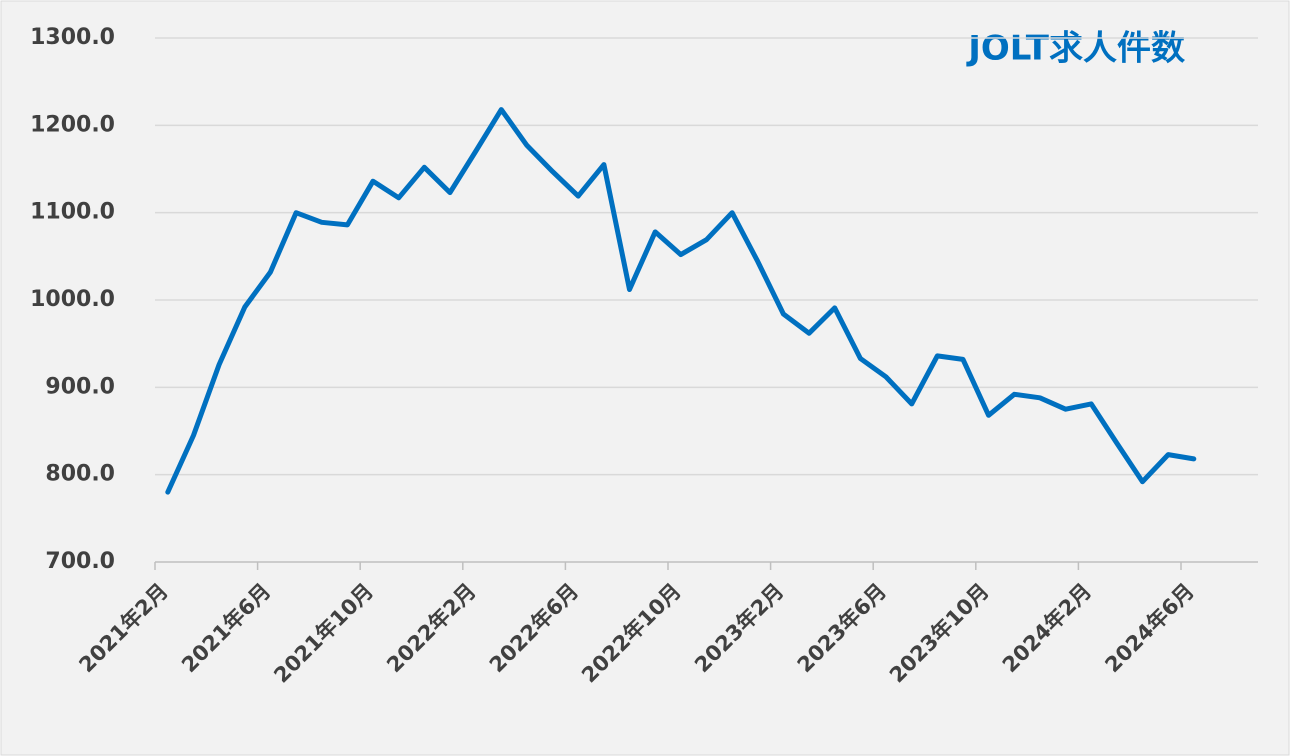 Image resolution: width=1290 pixels, height=756 pixels. I want to click on y-tick-label: 1200.0, so click(72, 124).